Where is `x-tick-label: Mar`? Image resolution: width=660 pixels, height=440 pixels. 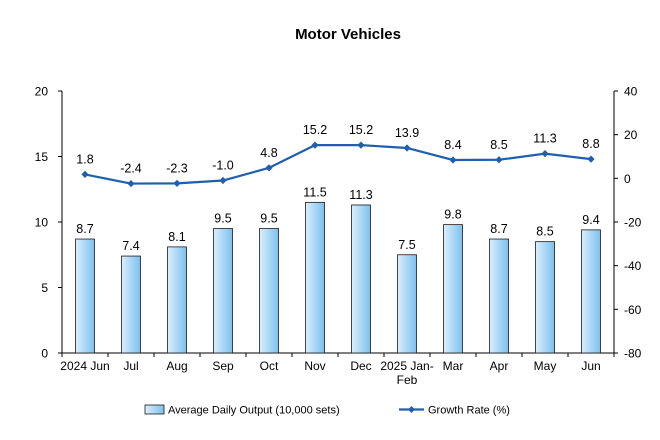 x-tick-label: Mar is located at coordinates (453, 366).